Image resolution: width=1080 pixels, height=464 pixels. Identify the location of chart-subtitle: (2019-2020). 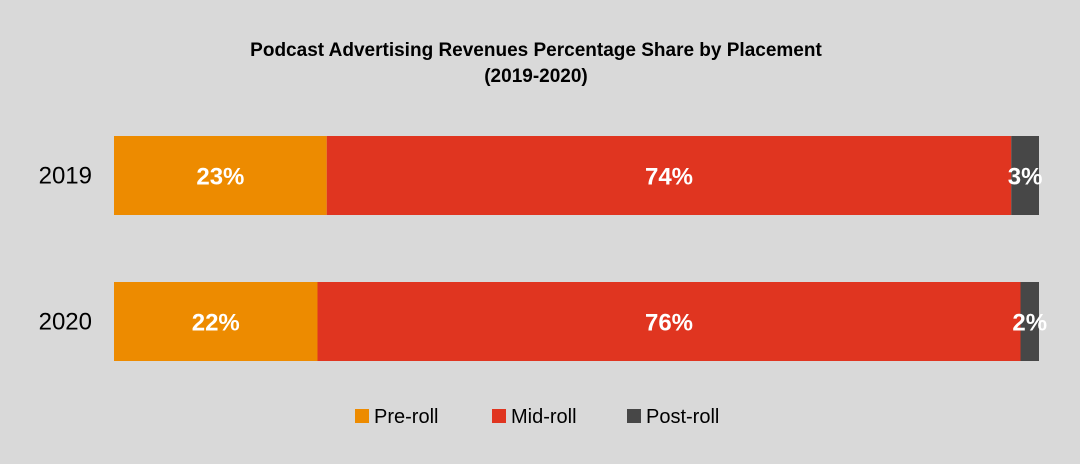
(536, 76).